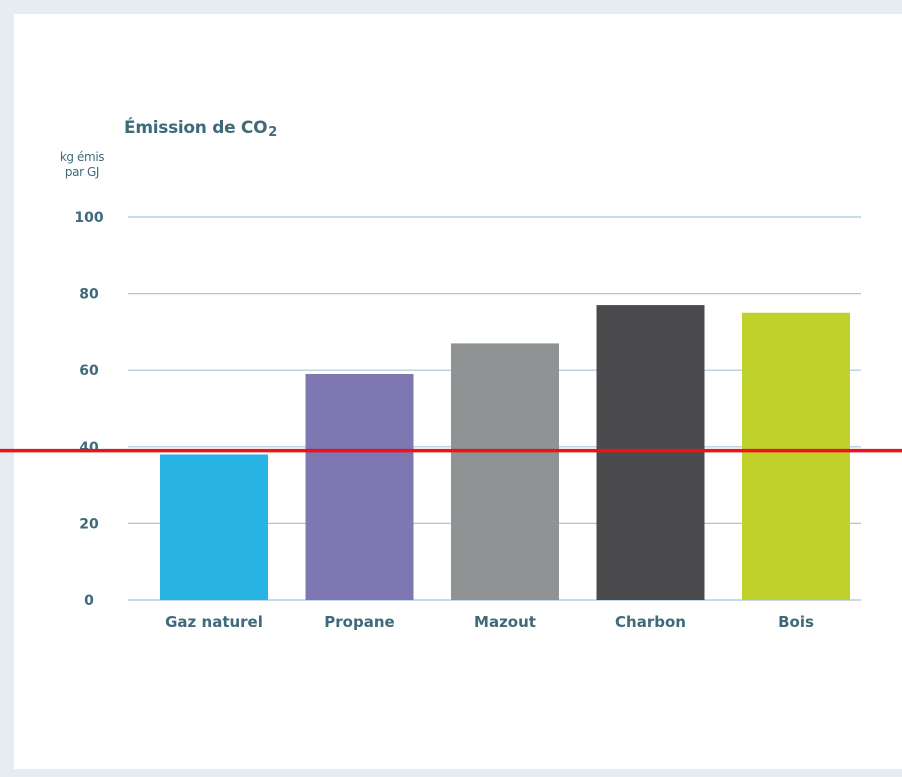 The width and height of the screenshot is (902, 777). I want to click on y-tick-label-20: 20, so click(89, 524).